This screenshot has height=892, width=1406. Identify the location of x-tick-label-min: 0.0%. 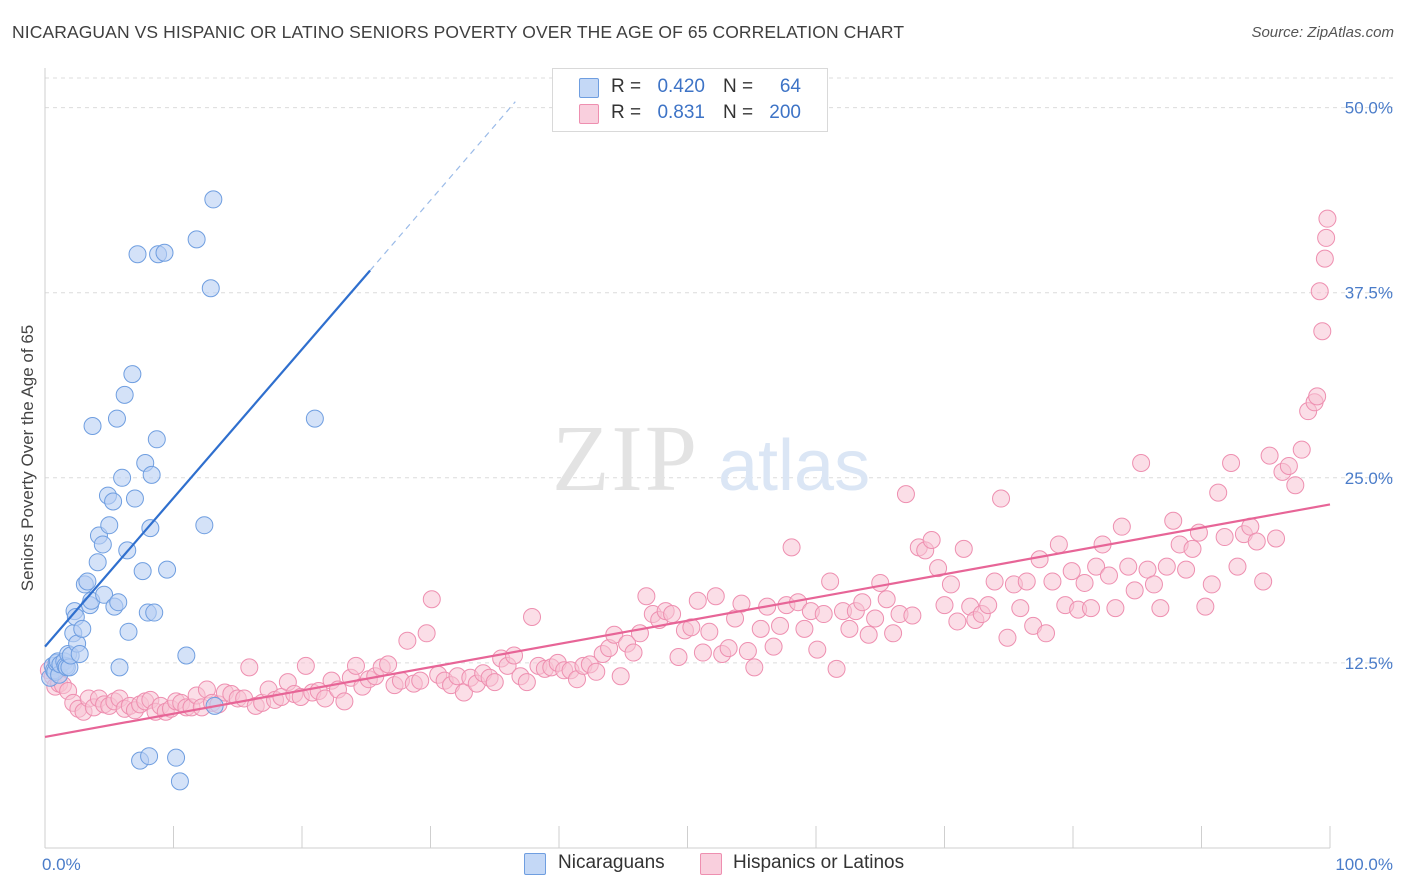
(61, 864).